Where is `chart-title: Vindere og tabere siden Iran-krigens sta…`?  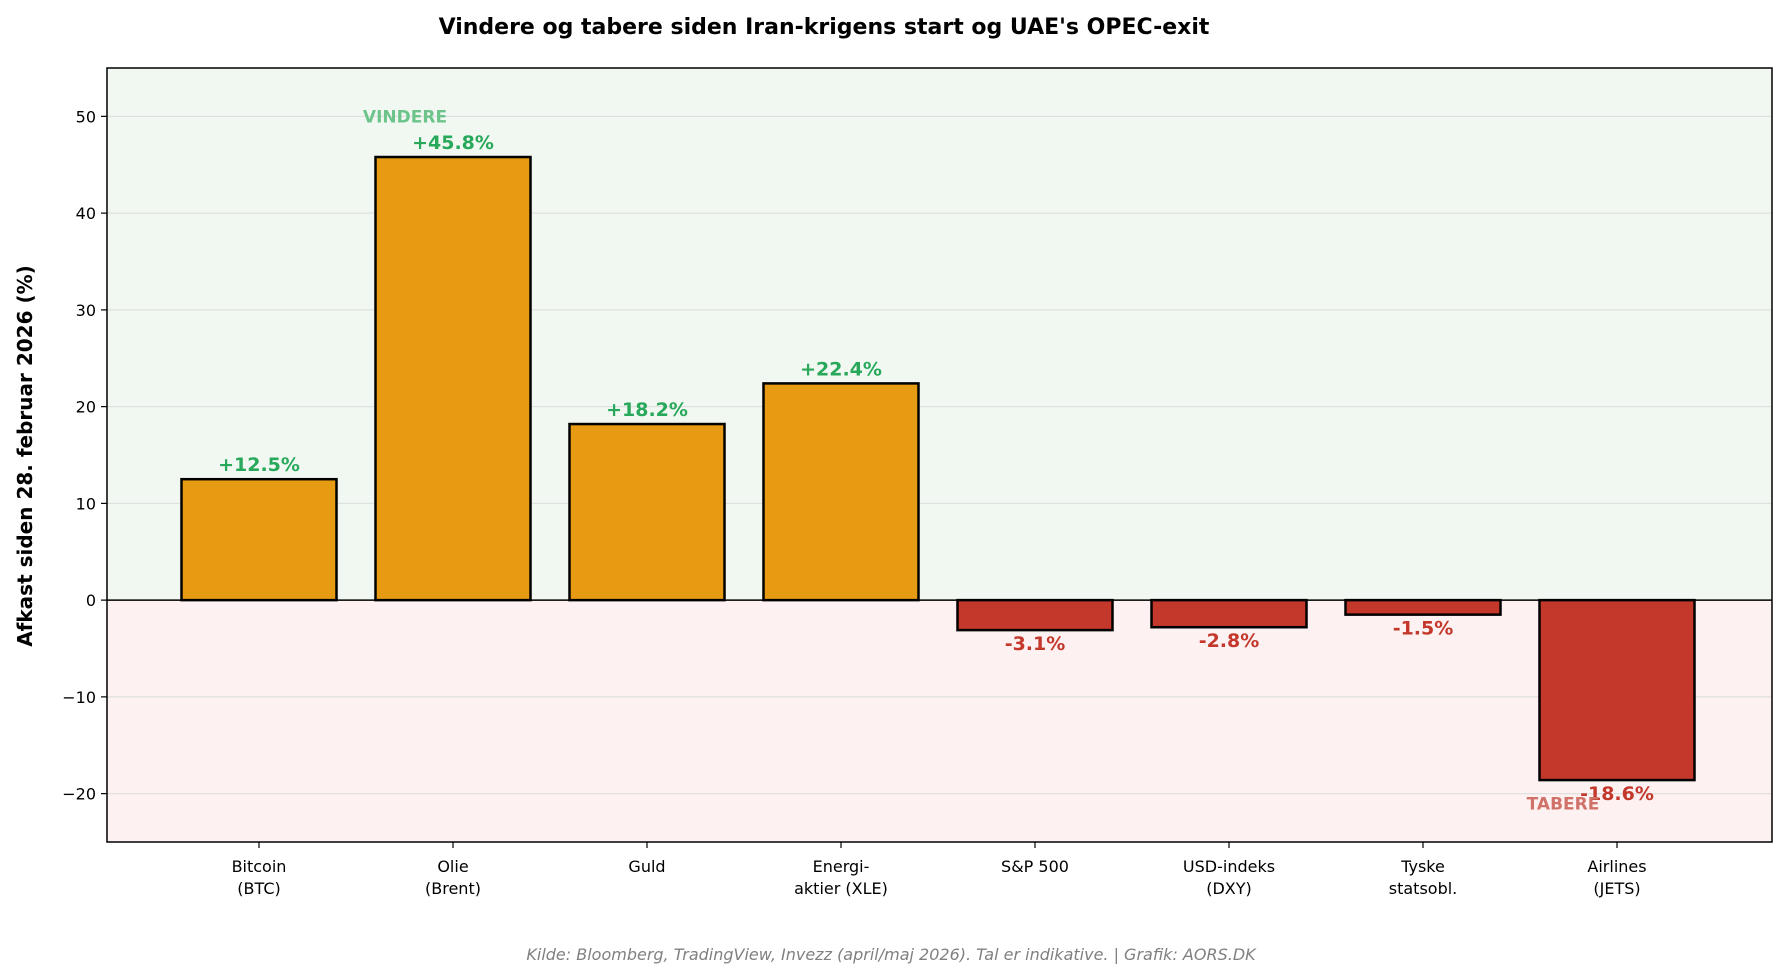 chart-title: Vindere og tabere siden Iran-krigens sta… is located at coordinates (824, 27).